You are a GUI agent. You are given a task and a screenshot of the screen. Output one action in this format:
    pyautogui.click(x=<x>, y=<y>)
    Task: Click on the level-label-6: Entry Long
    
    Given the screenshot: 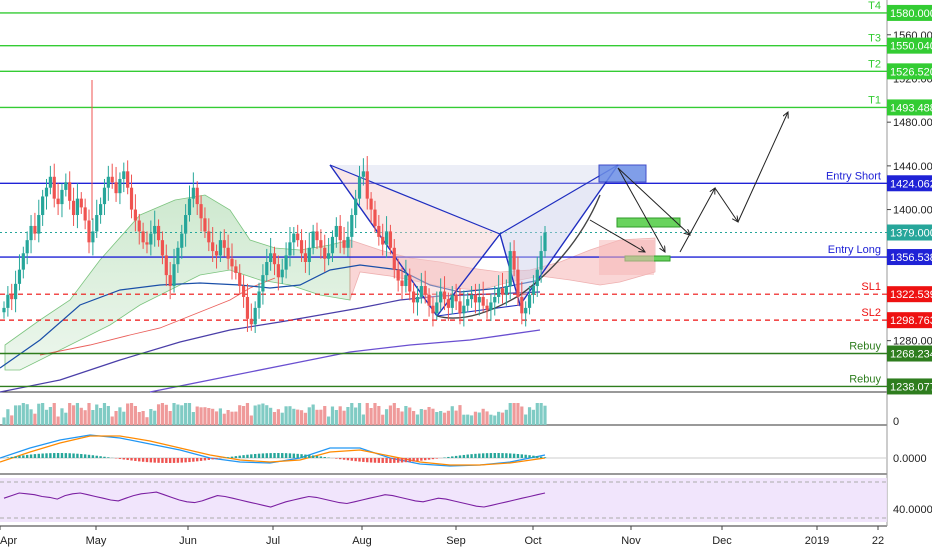 What is the action you would take?
    pyautogui.click(x=854, y=250)
    